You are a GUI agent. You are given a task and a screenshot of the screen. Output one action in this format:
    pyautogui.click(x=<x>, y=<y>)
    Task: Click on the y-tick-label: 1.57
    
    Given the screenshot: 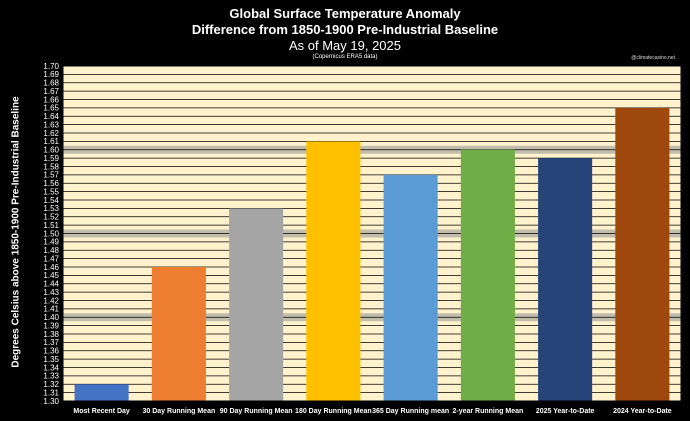 What is the action you would take?
    pyautogui.click(x=51, y=175)
    